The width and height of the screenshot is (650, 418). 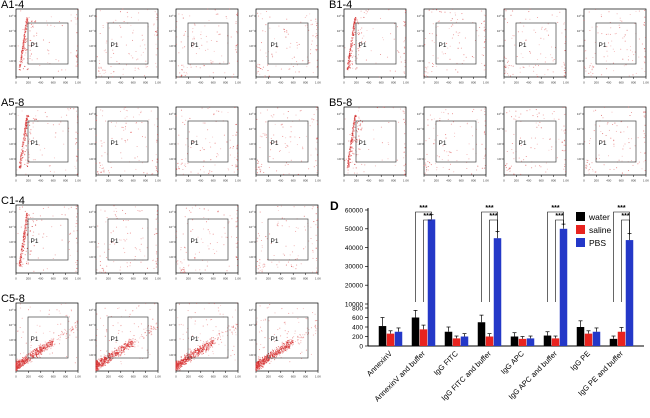 What do you see at coordinates (357, 337) in the screenshot?
I see `y-tick-label: 200` at bounding box center [357, 337].